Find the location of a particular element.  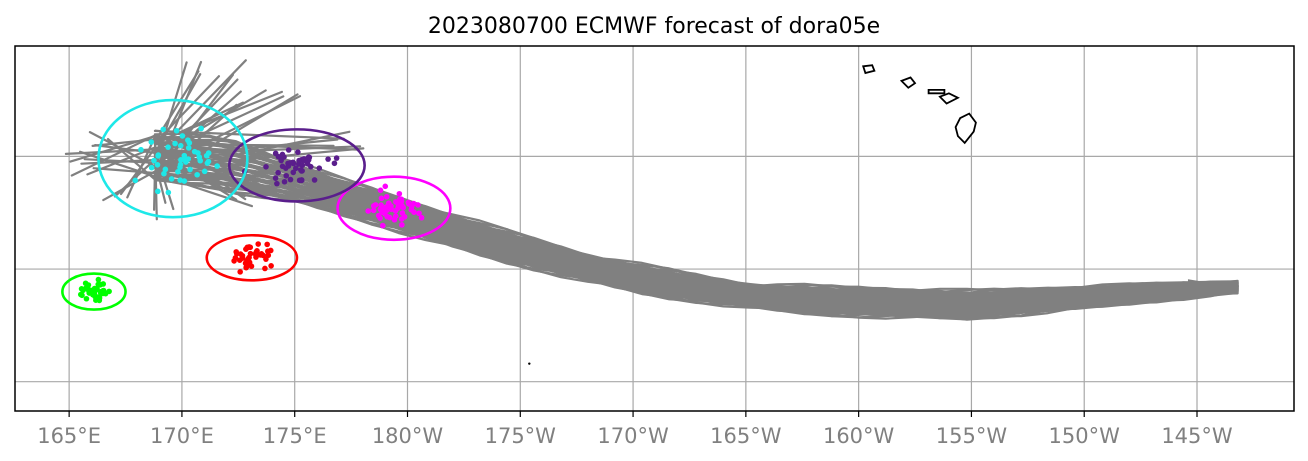

ellipse-day3 is located at coordinates (94, 291).